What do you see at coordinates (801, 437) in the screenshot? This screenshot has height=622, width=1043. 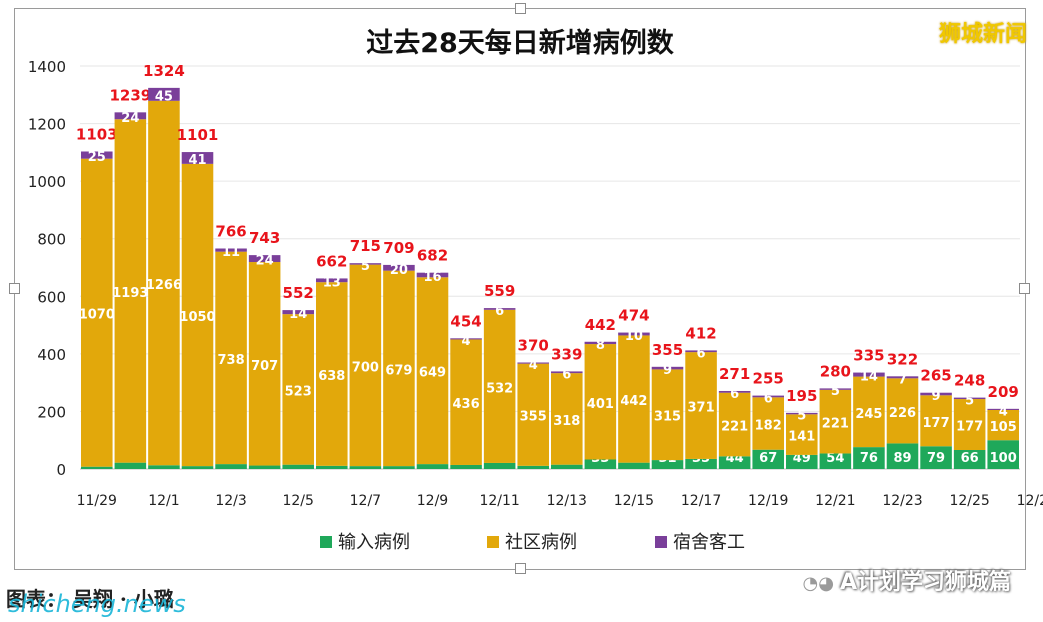 I see `data-label: 141` at bounding box center [801, 437].